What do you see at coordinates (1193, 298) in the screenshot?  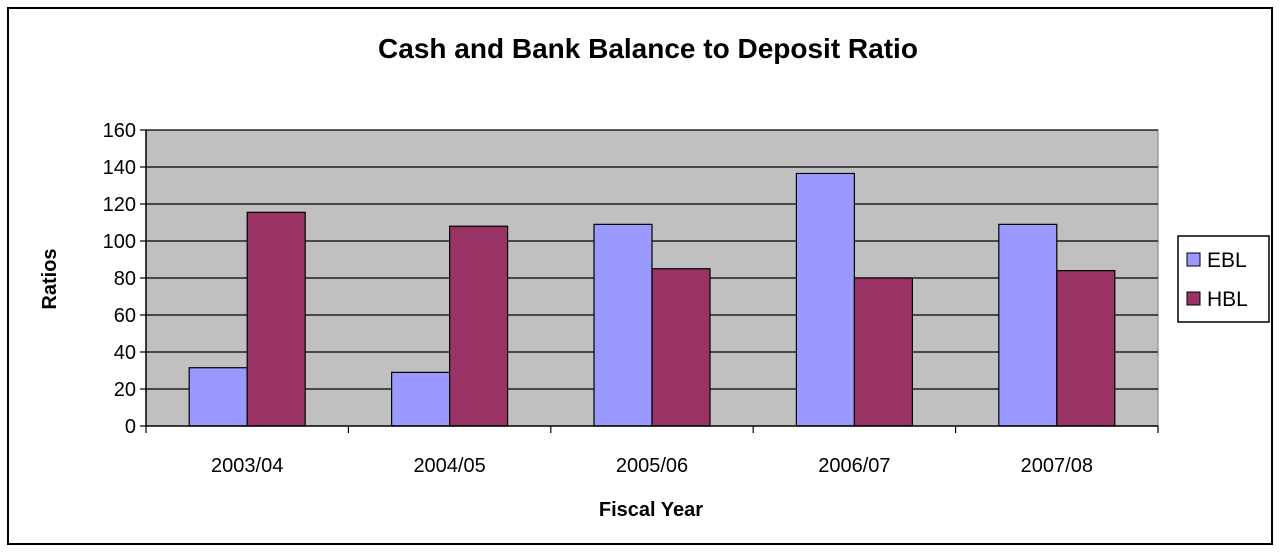 I see `legend-swatch-hbl` at bounding box center [1193, 298].